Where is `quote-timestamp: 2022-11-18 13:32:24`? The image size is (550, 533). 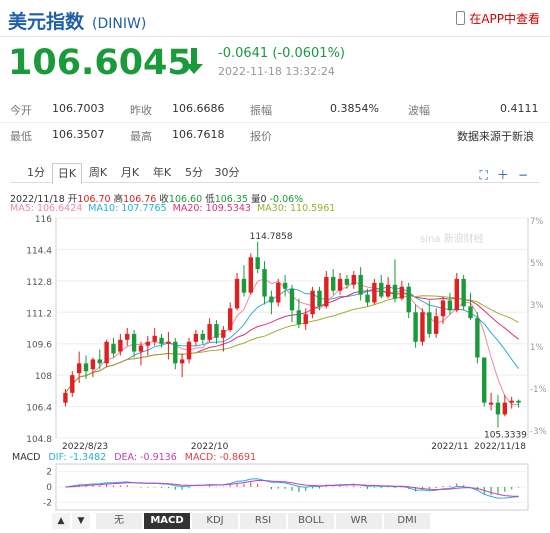
quote-timestamp: 2022-11-18 13:32:24 is located at coordinates (276, 71).